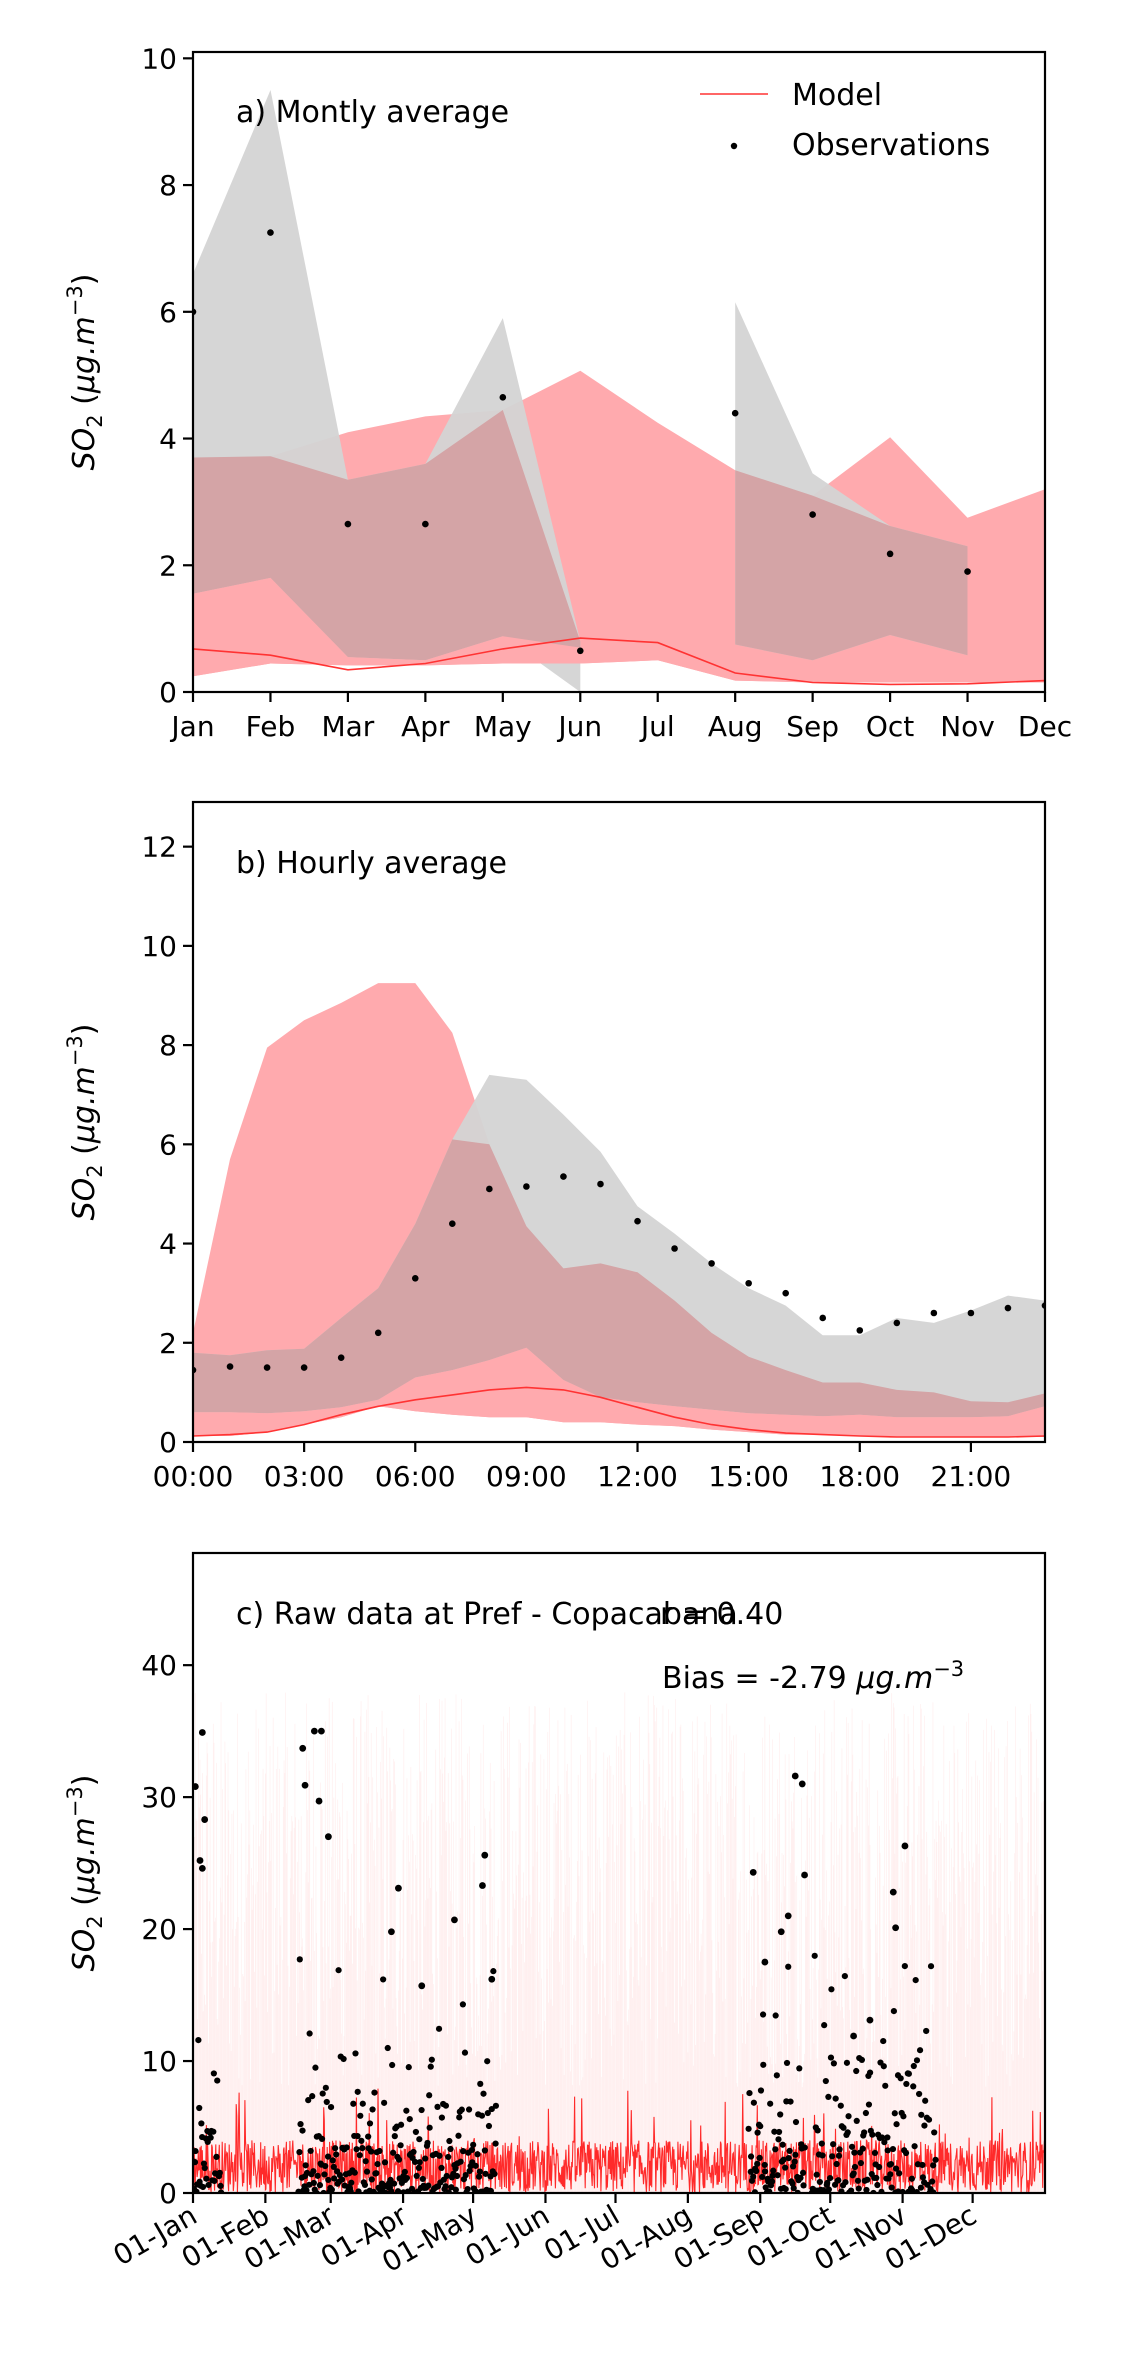 This screenshot has height=2362, width=1122. I want to click on panel-c-y-tick-label: 20, so click(159, 1929).